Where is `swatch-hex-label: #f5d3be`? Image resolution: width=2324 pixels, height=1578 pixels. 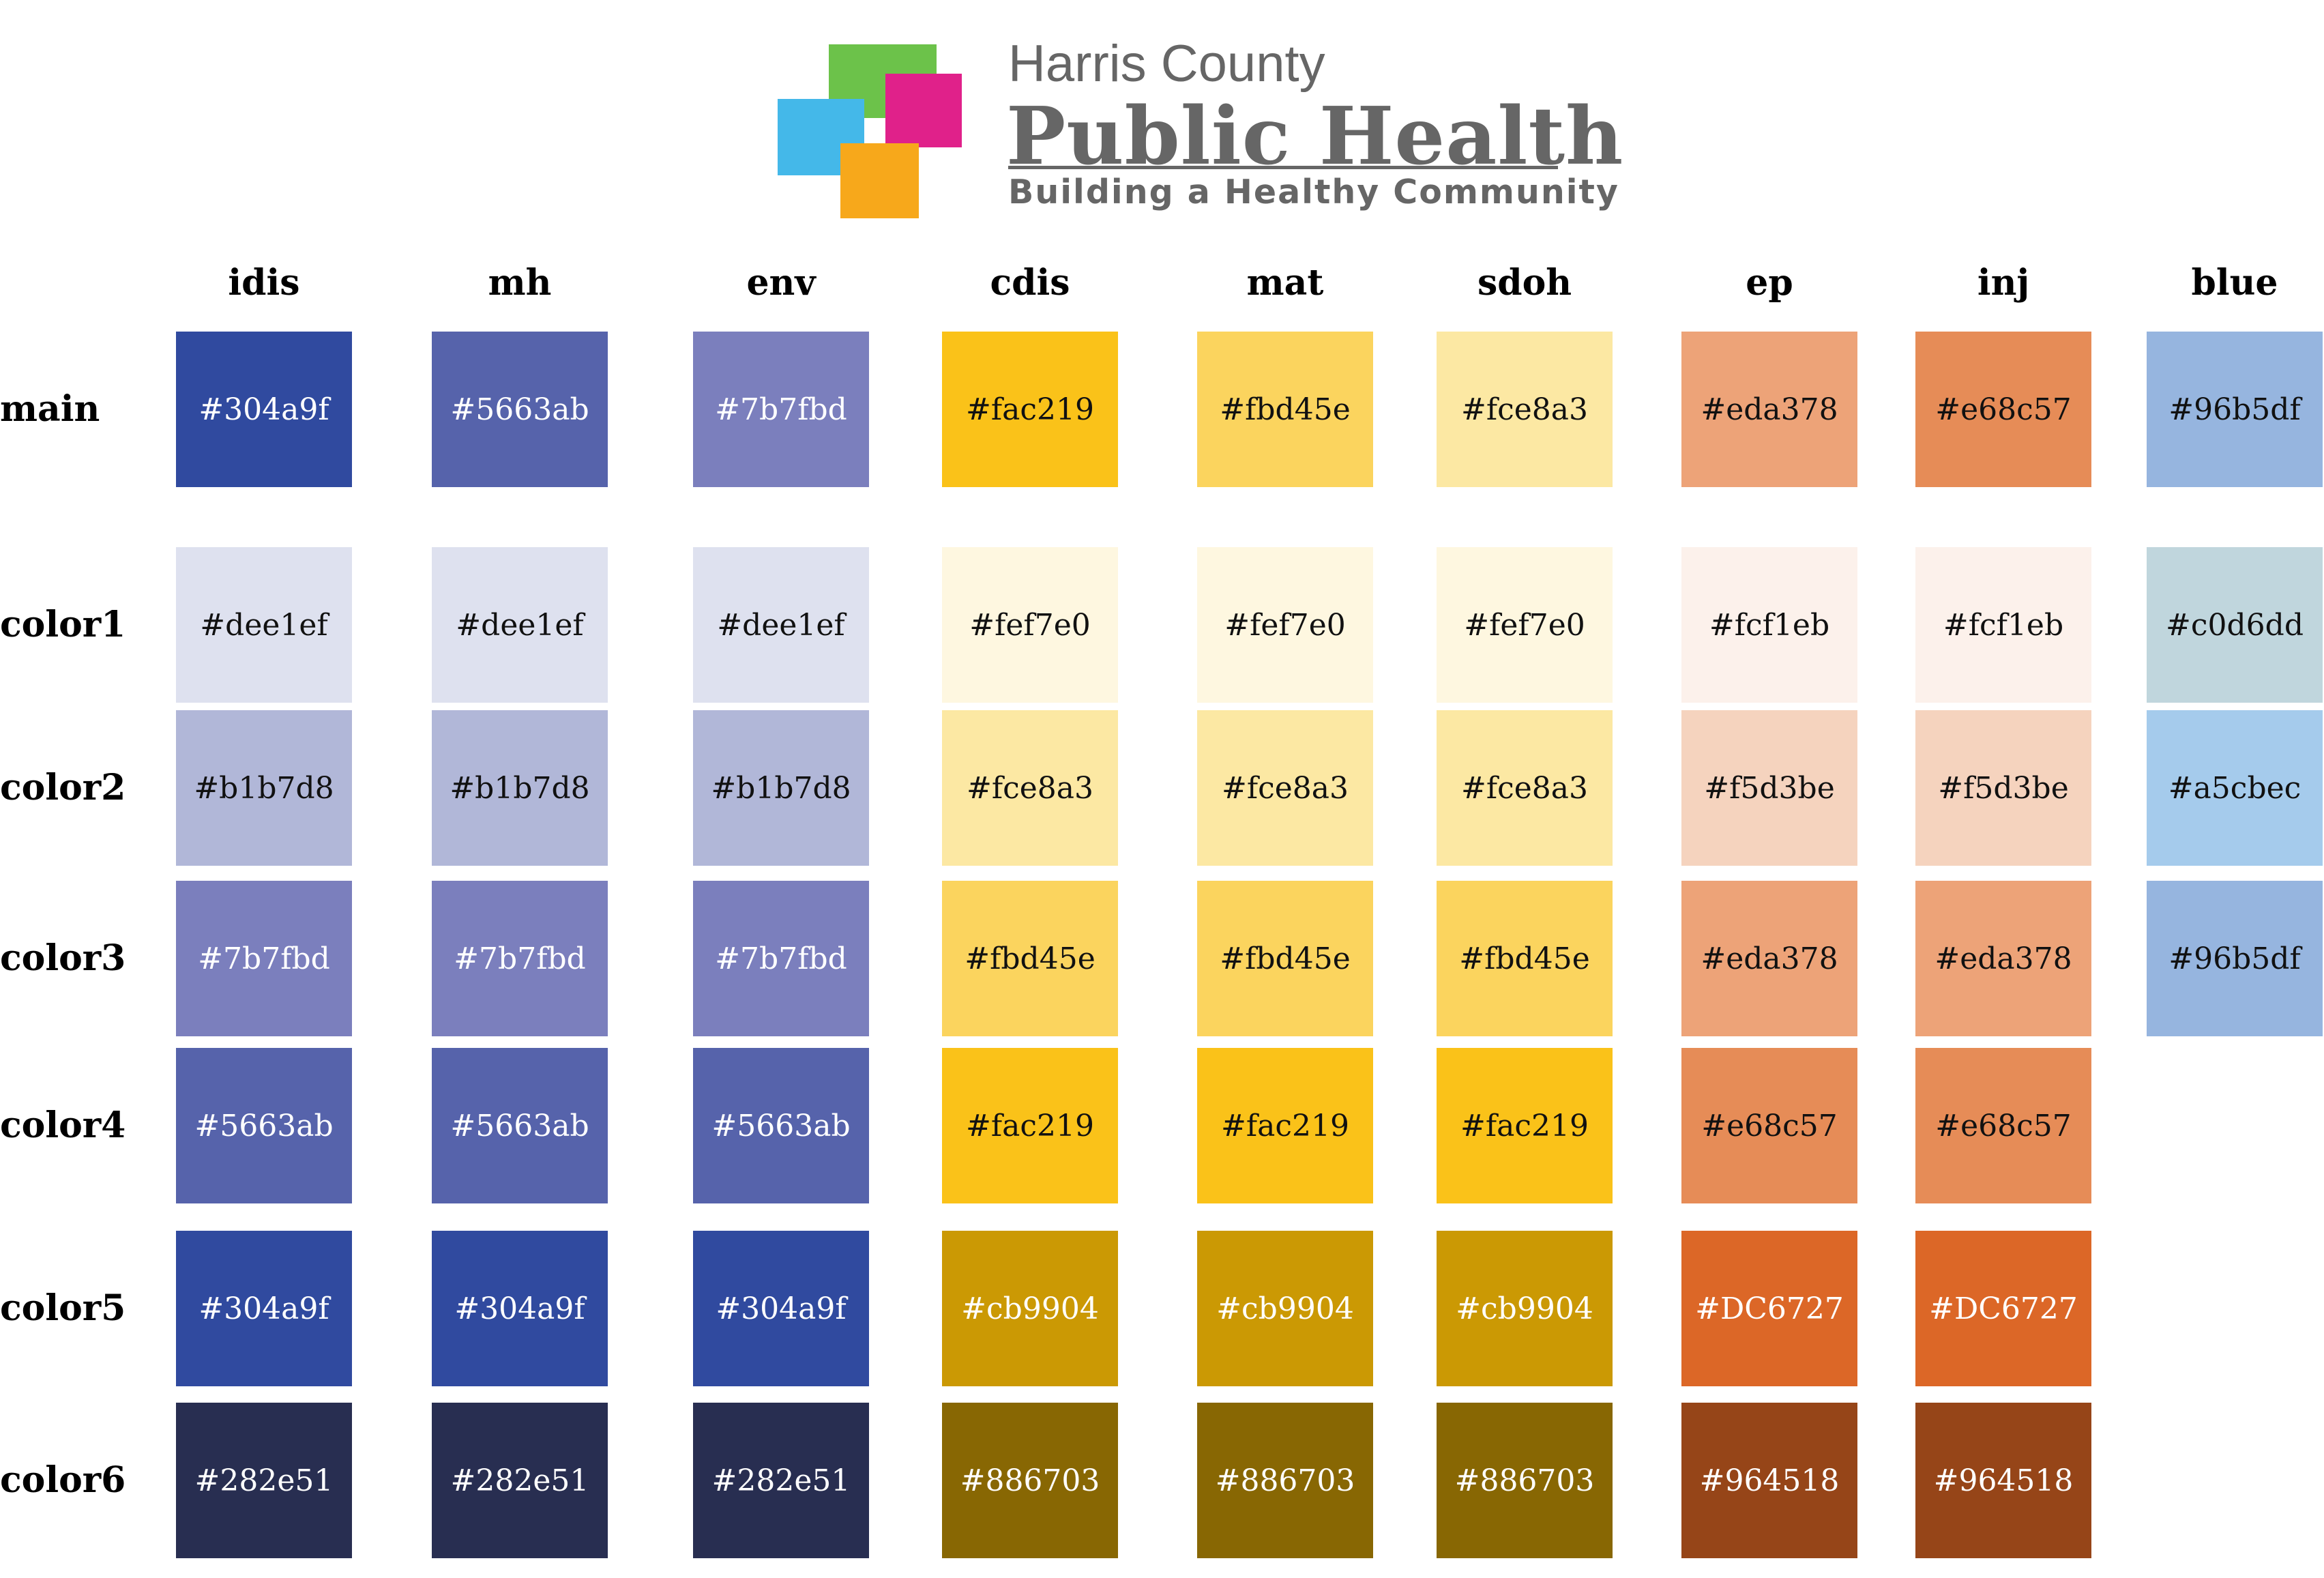
swatch-hex-label: #f5d3be is located at coordinates (1769, 788).